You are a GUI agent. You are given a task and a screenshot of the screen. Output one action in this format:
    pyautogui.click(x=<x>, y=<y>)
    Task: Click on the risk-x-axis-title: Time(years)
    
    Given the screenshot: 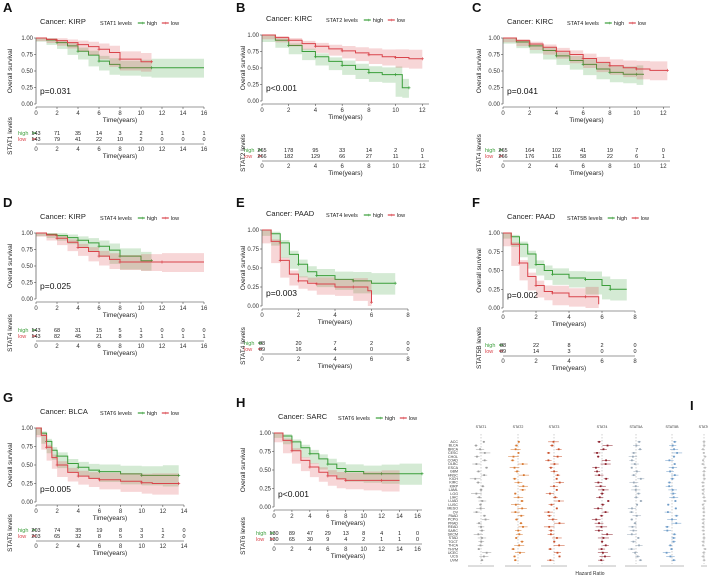 What is the action you would take?
    pyautogui.click(x=569, y=368)
    